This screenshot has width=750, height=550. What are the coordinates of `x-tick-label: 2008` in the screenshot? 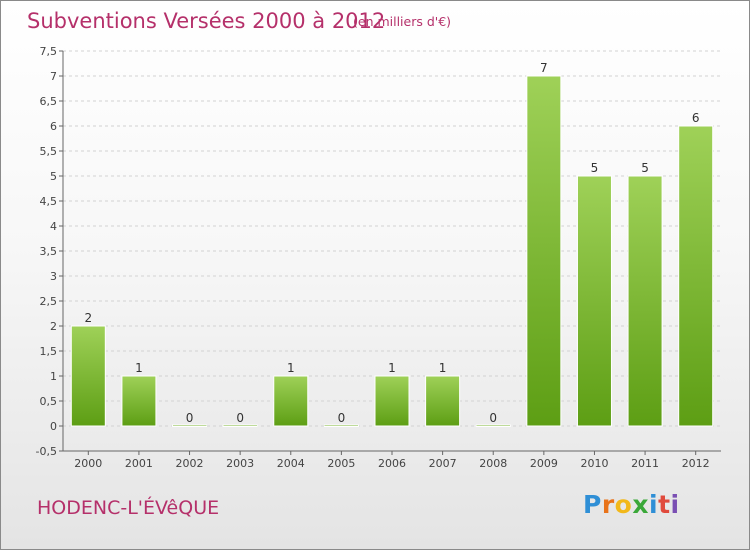 It's located at (493, 463).